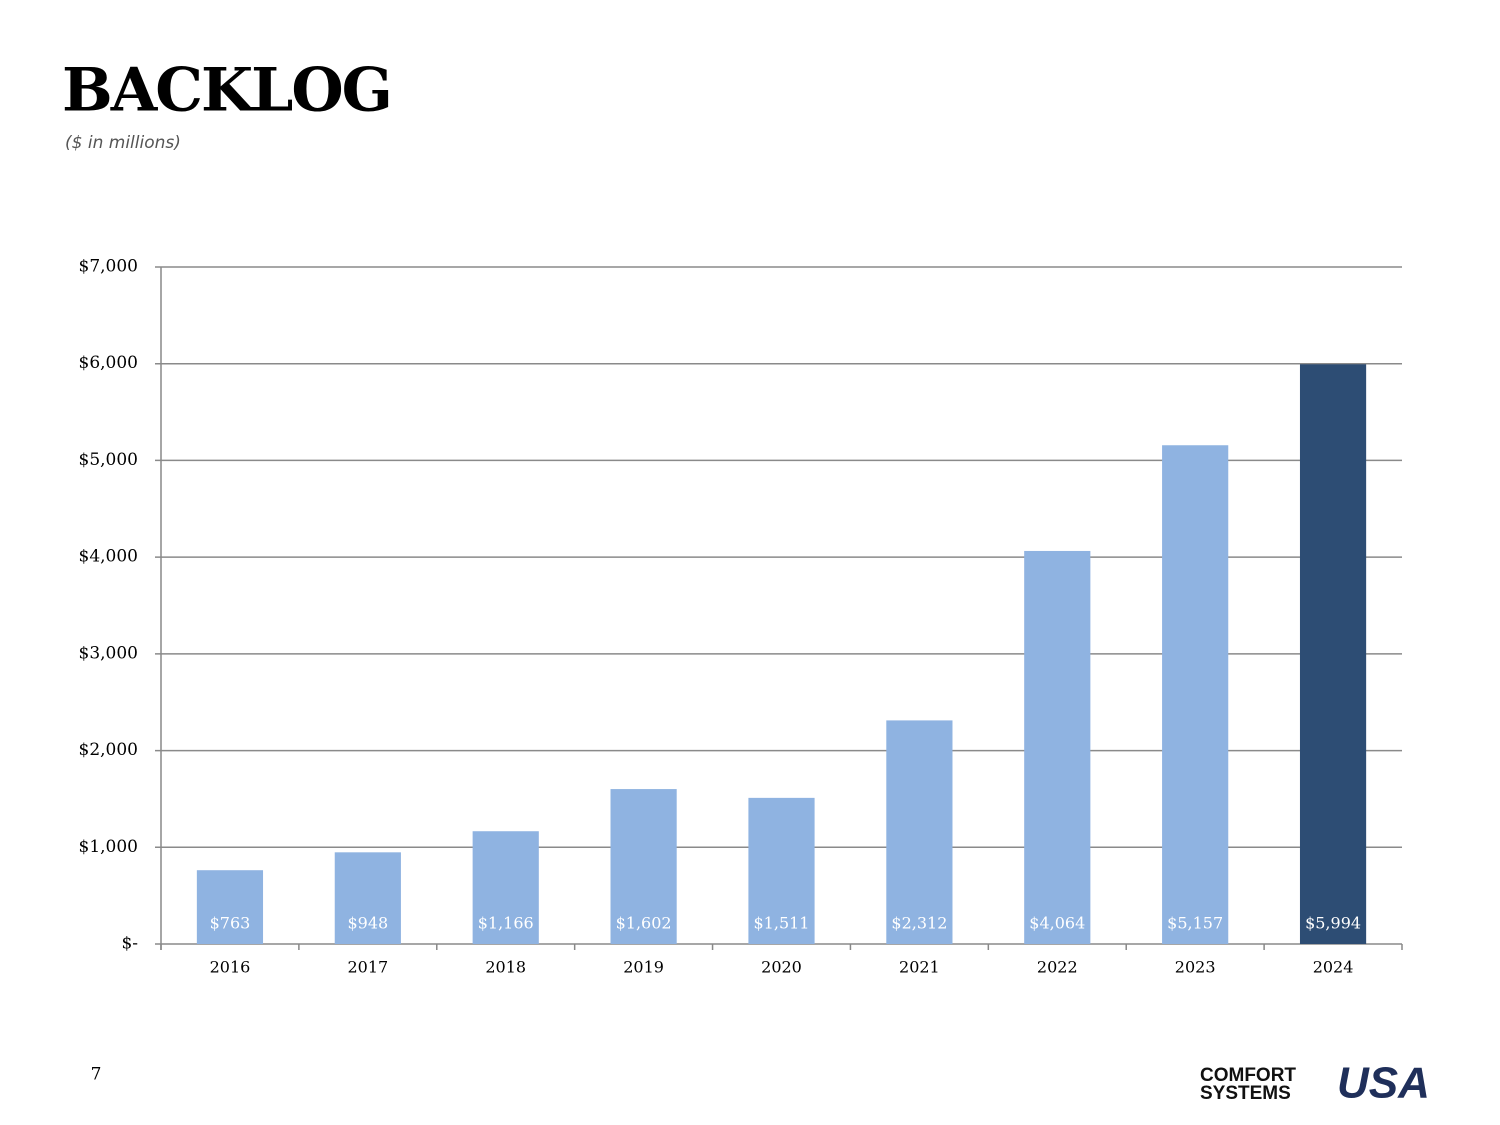 The width and height of the screenshot is (1500, 1125). I want to click on y-tick-label: $1,000, so click(108, 847).